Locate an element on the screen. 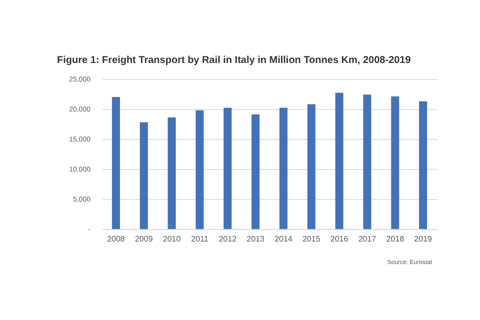  x-tick-label: 2016 is located at coordinates (339, 239).